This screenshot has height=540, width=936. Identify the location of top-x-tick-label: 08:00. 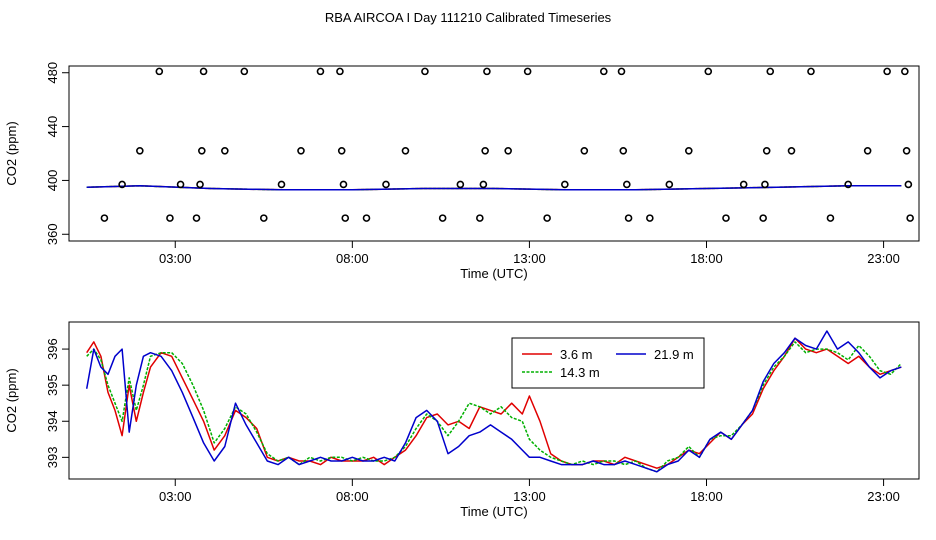
(352, 258).